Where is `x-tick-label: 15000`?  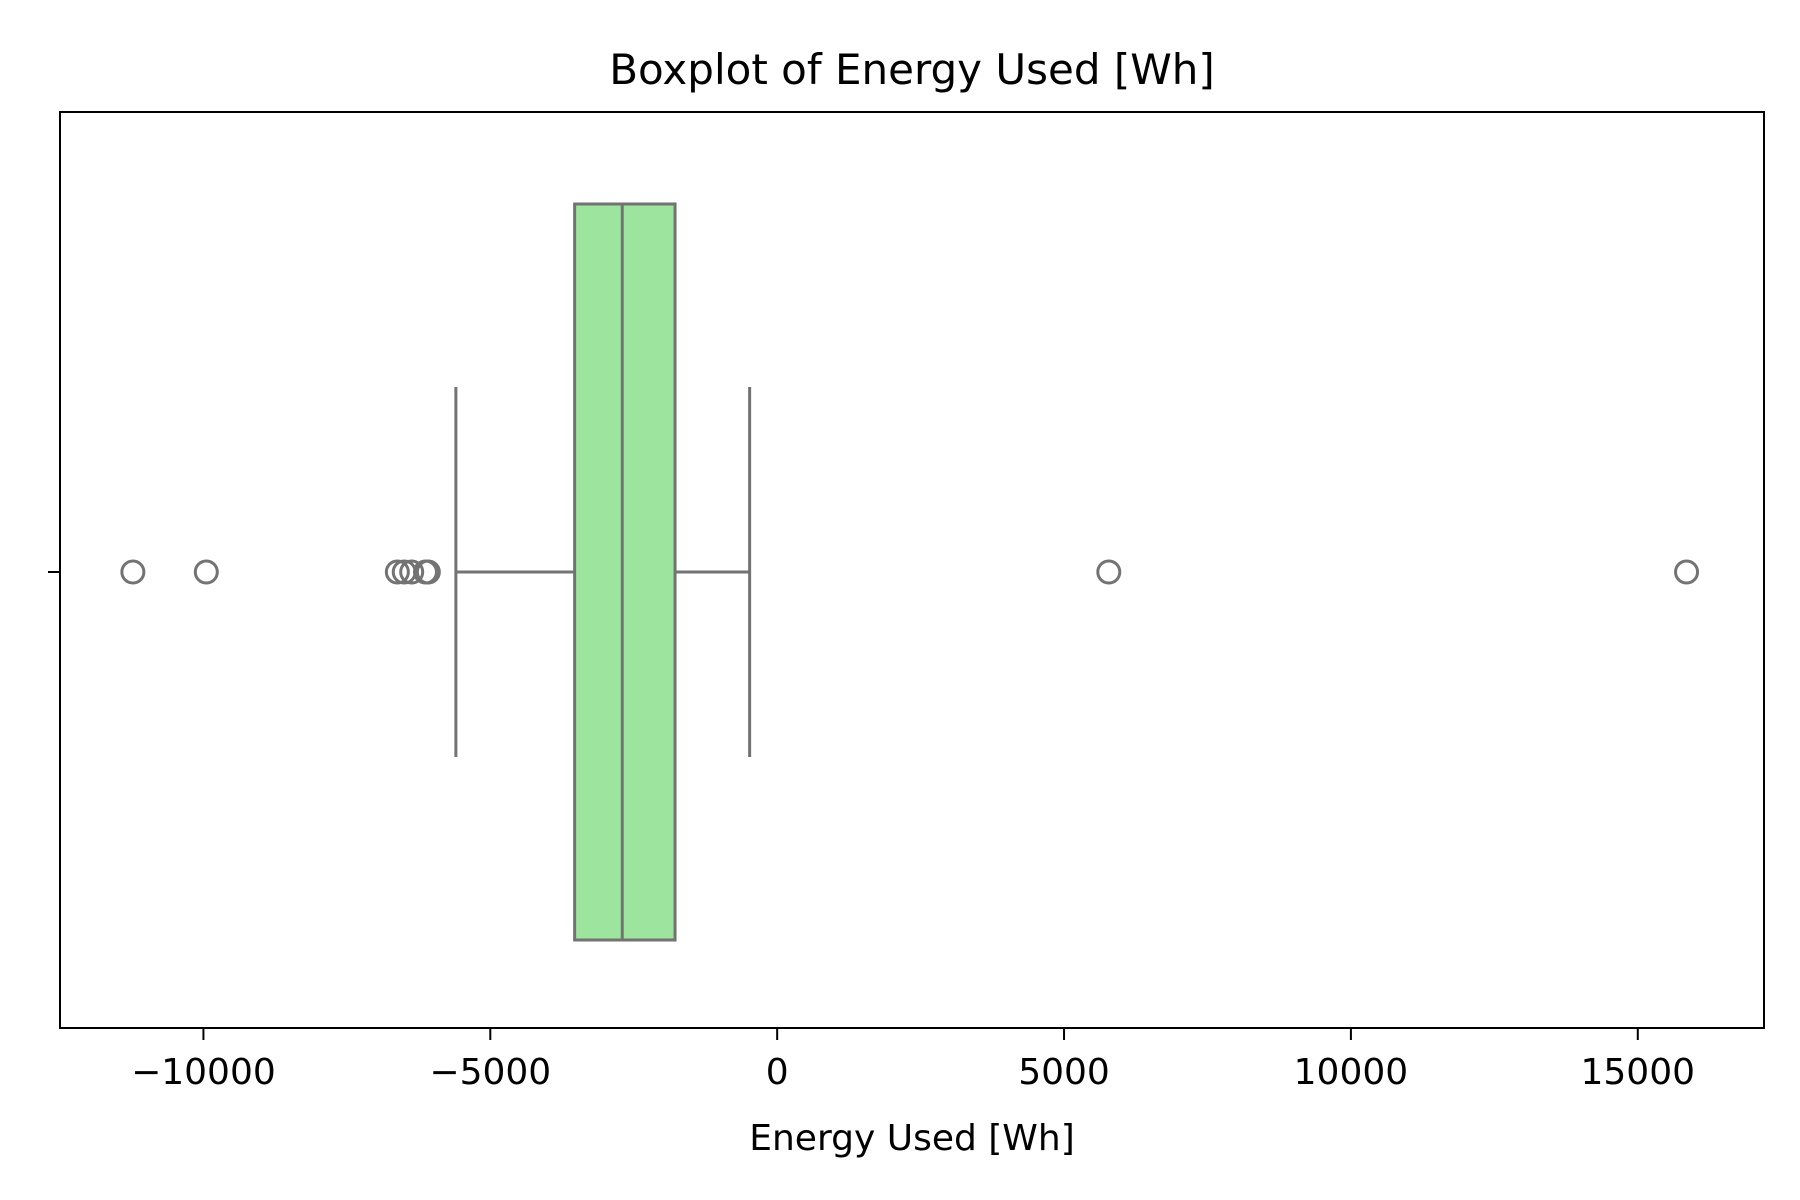
x-tick-label: 15000 is located at coordinates (1638, 1072).